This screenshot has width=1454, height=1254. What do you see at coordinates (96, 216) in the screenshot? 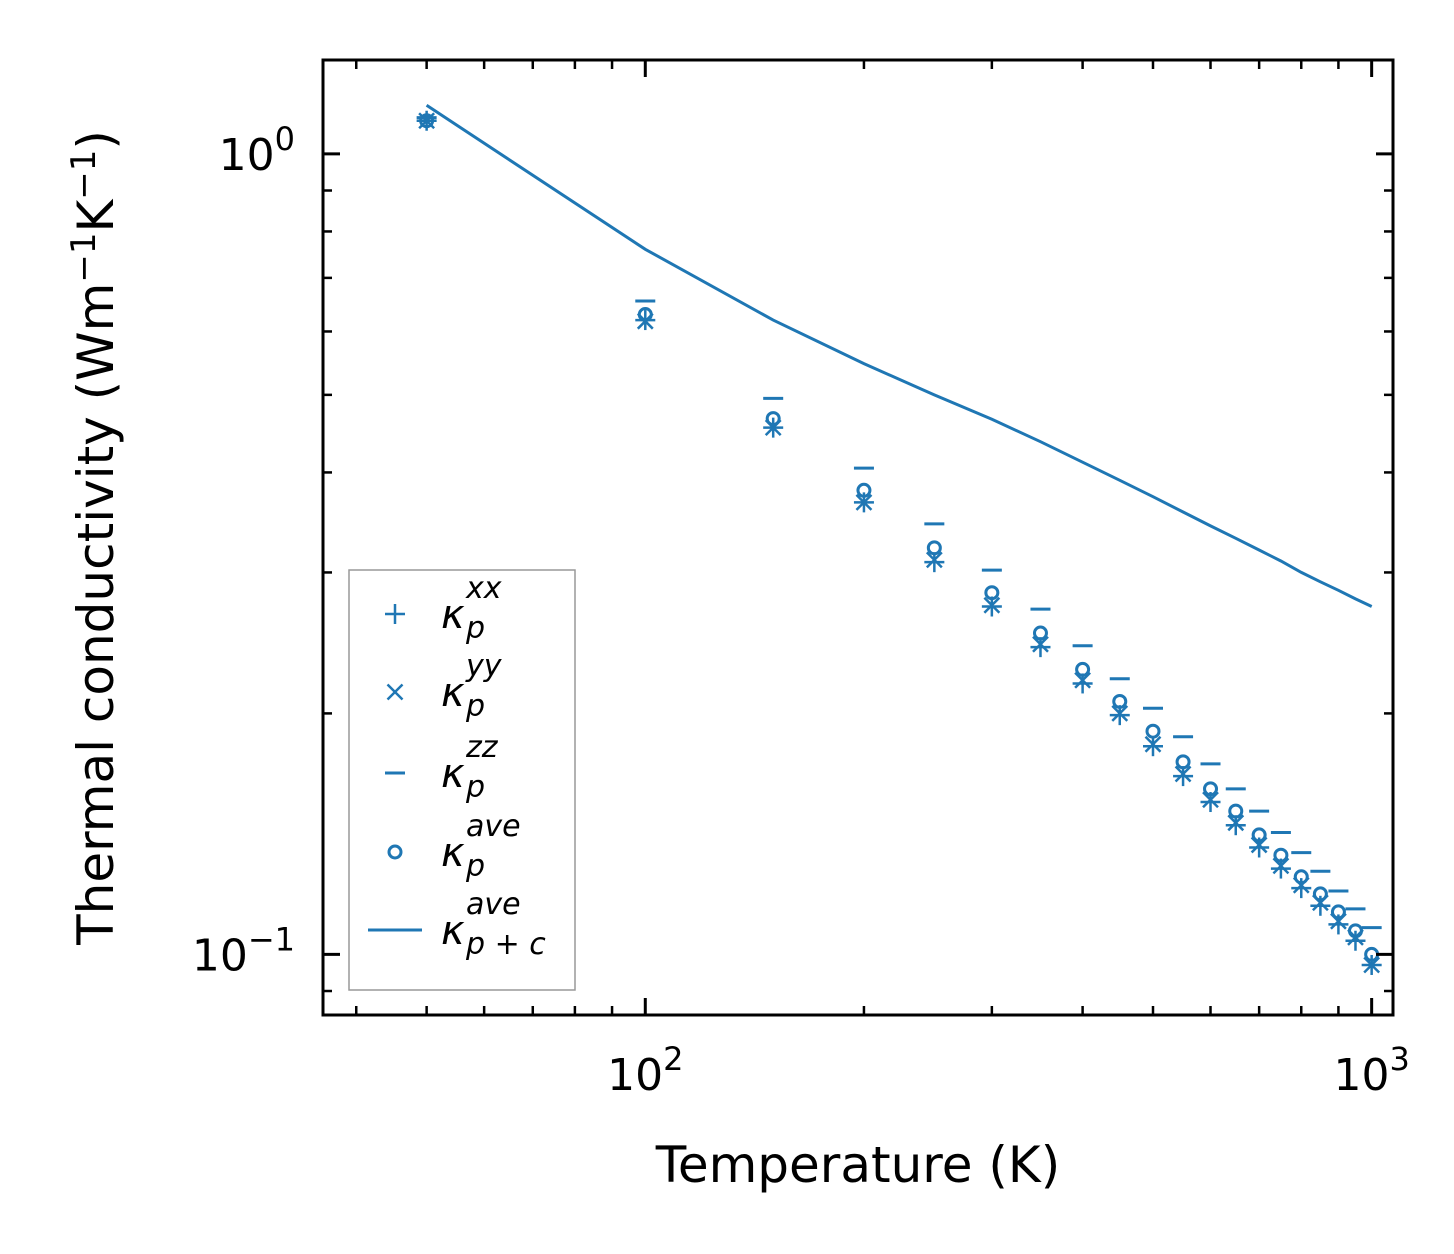
I see `y-axis-title-mid: K` at bounding box center [96, 216].